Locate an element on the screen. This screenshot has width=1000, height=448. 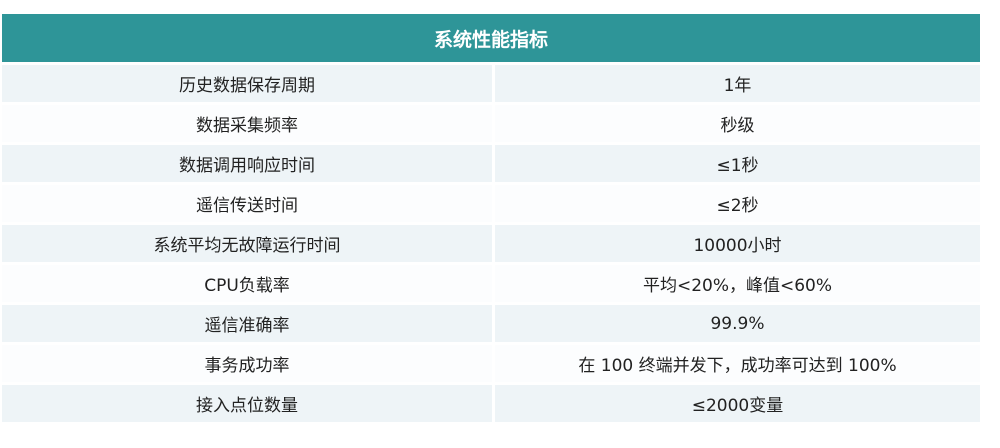
metric-value: ≤2000变量 is located at coordinates (737, 403).